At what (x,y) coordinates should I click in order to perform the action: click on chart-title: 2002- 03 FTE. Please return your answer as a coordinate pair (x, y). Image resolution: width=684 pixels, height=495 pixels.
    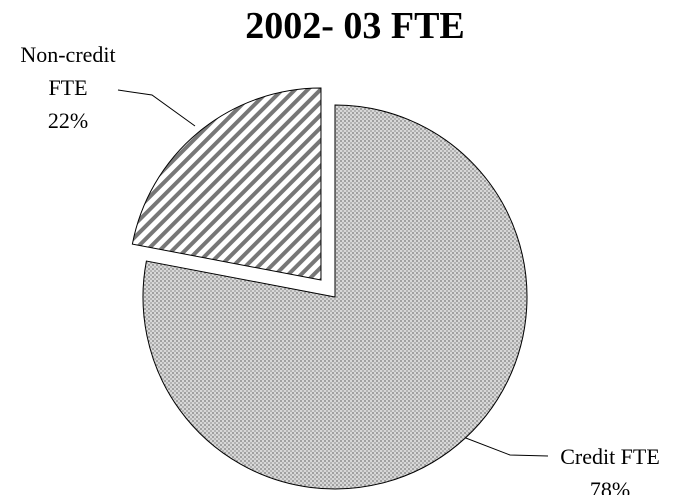
    Looking at the image, I should click on (355, 26).